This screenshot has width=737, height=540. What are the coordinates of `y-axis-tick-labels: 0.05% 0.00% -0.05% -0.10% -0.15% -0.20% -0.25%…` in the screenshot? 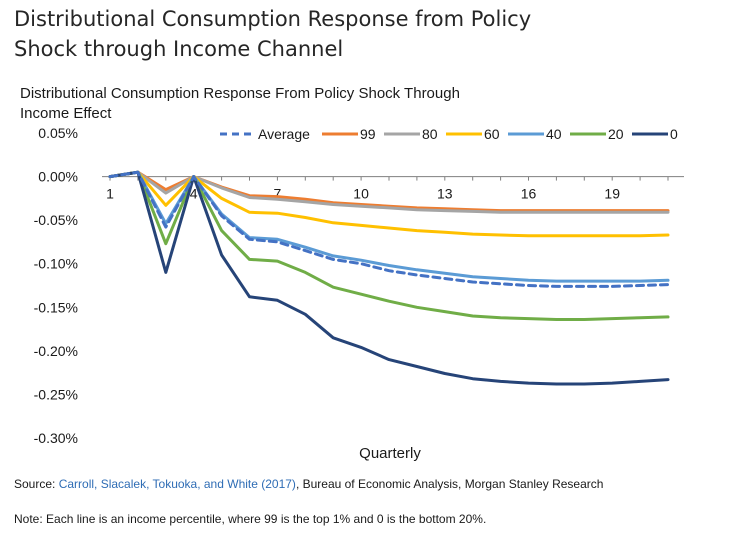 It's located at (56, 285).